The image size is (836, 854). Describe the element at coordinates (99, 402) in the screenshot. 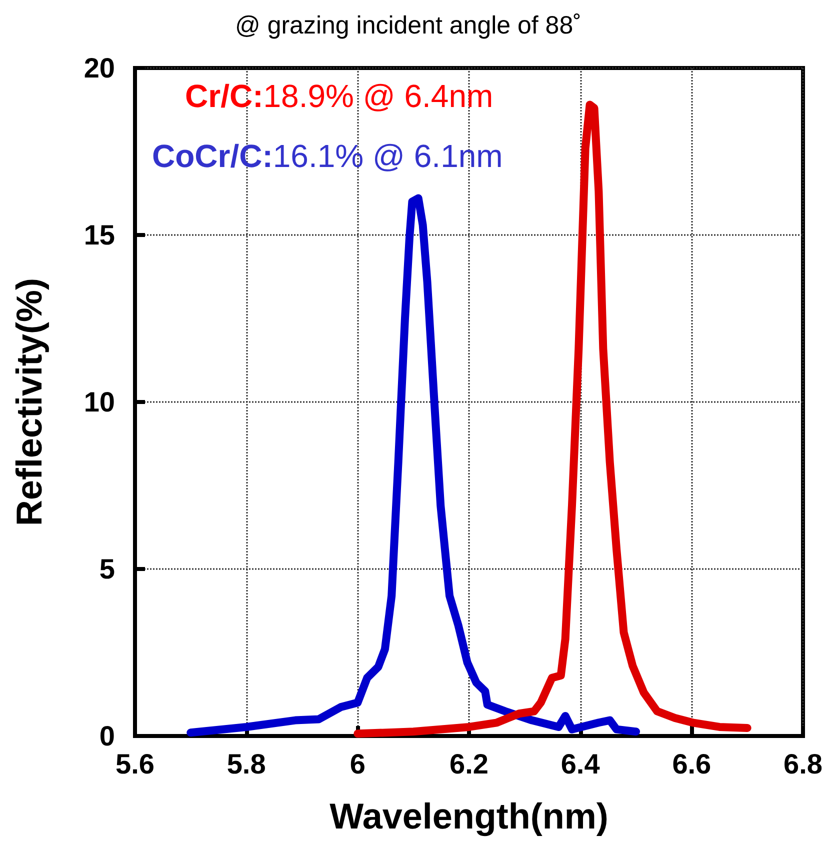

I see `y-tick-label: 10` at that location.